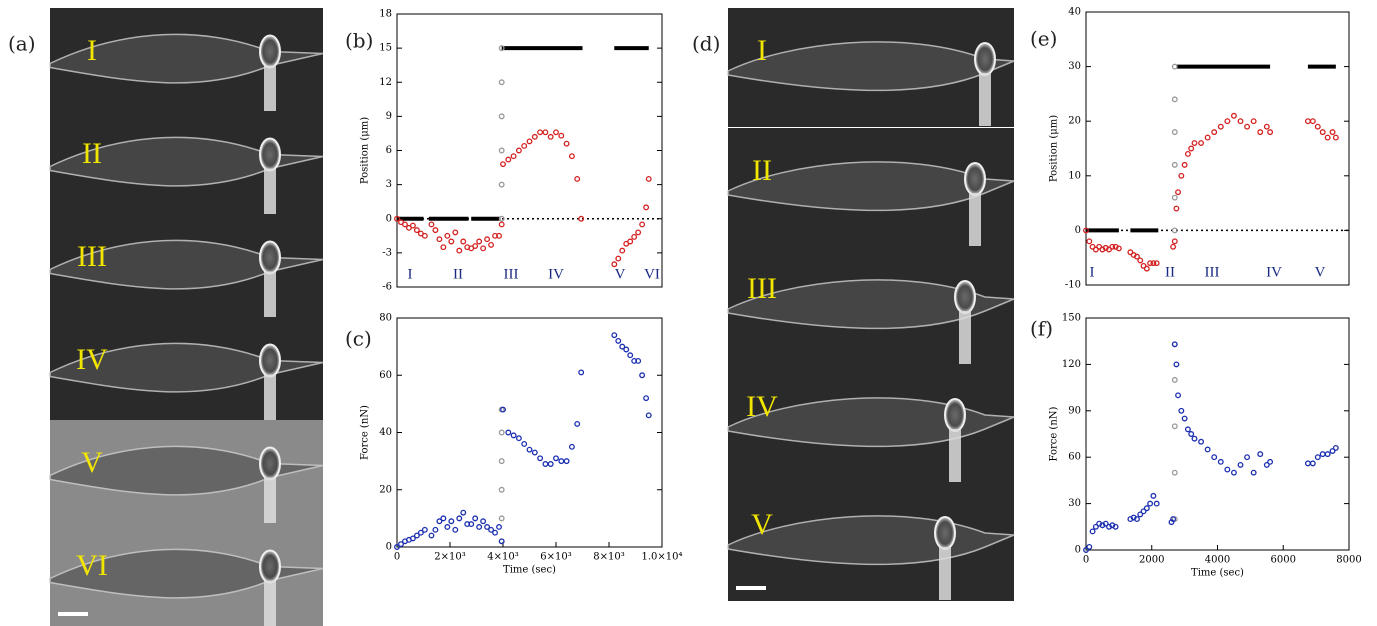  I want to click on x-tick-label: 6×10³, so click(555, 557).